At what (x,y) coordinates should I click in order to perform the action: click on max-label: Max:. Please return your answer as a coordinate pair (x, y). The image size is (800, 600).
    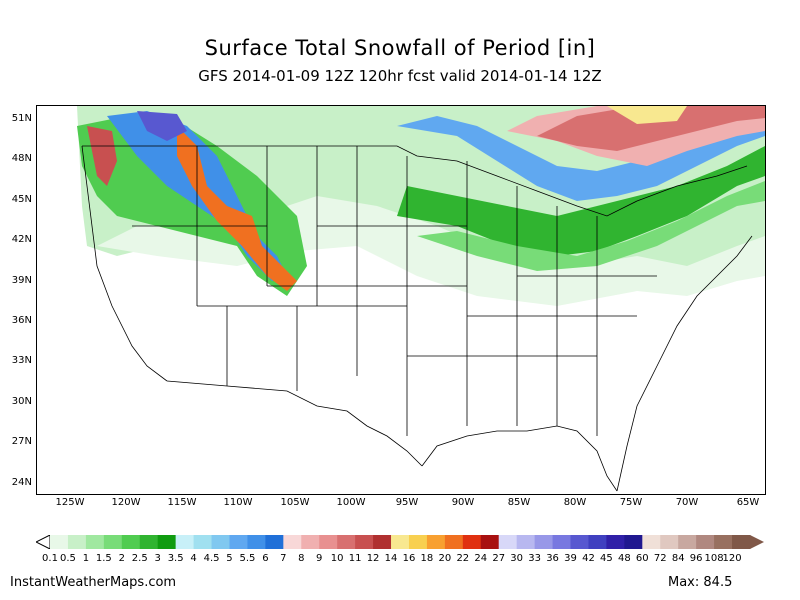
    Looking at the image, I should click on (684, 582).